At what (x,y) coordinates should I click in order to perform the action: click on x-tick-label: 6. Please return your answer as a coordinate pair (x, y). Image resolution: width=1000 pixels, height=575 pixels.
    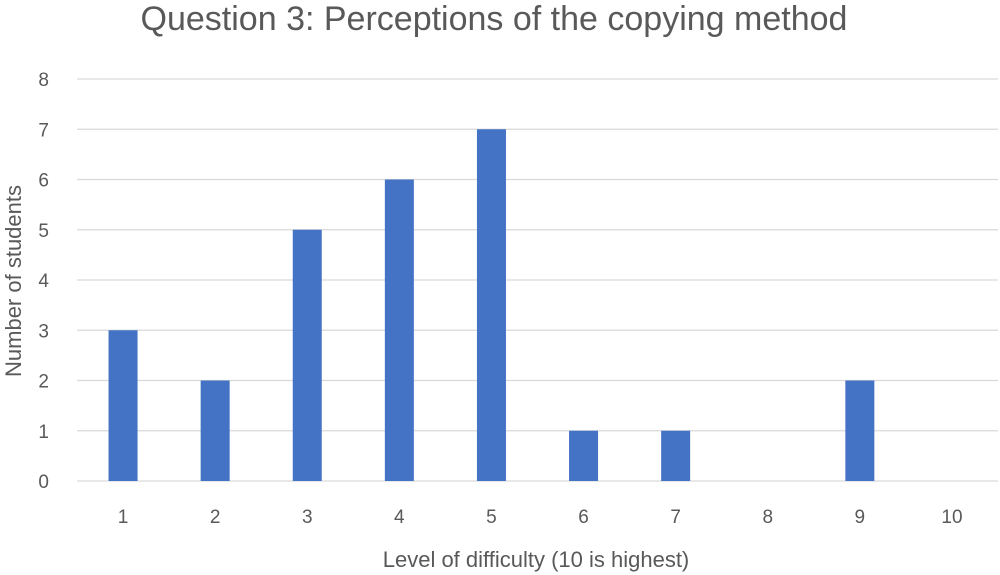
    Looking at the image, I should click on (583, 517).